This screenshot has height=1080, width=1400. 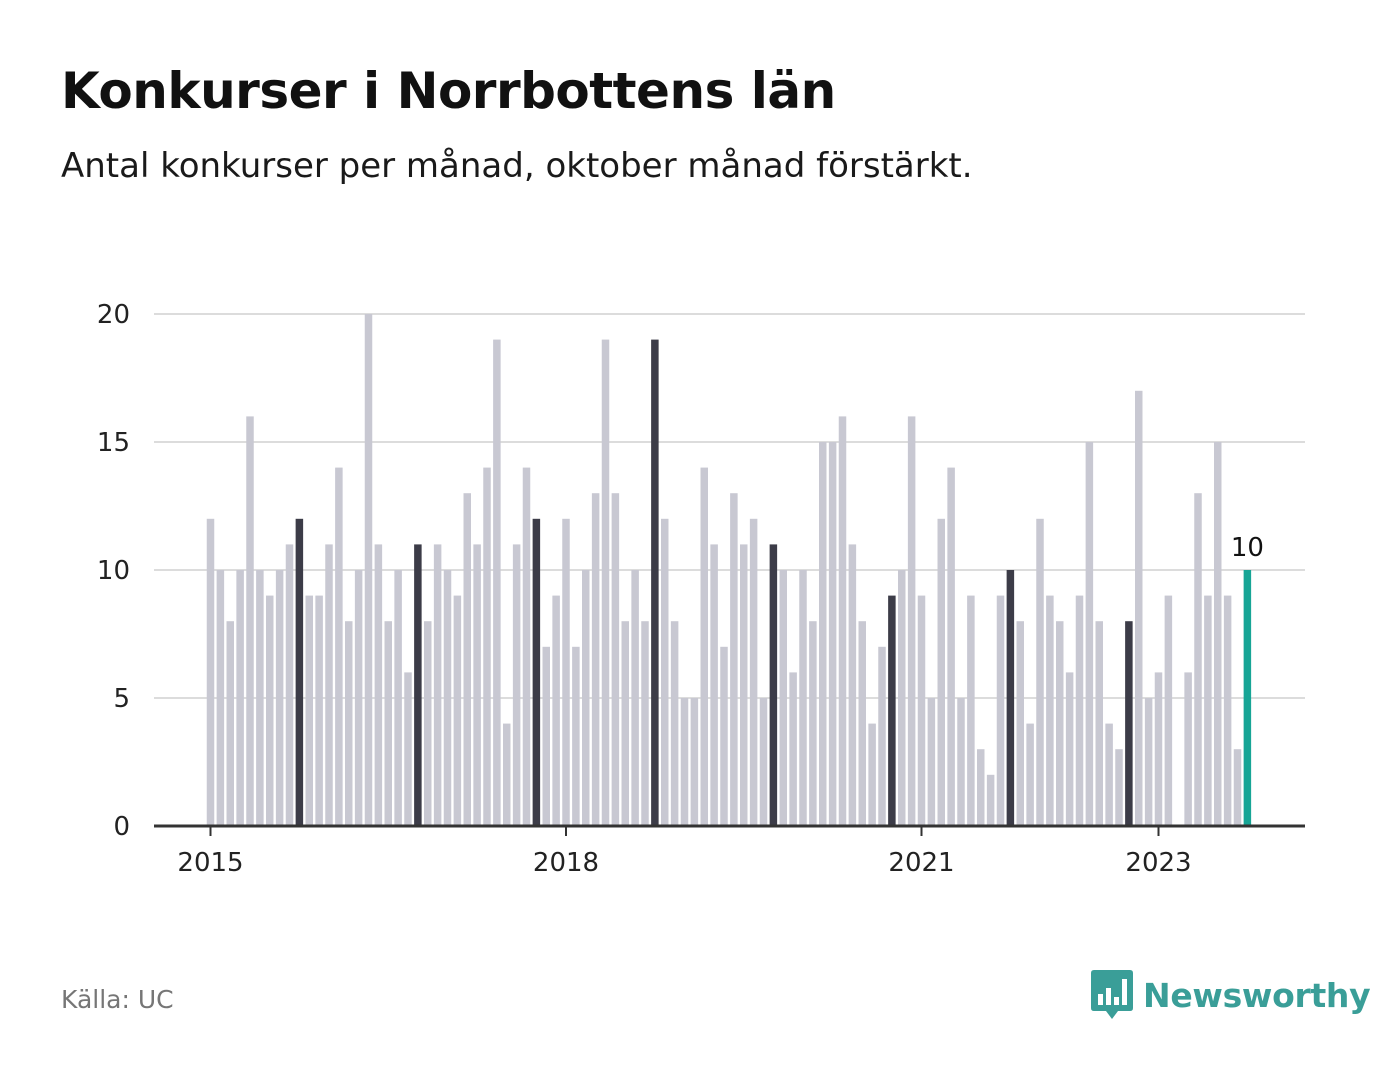 What do you see at coordinates (210, 863) in the screenshot?
I see `x-tick-label: 2015` at bounding box center [210, 863].